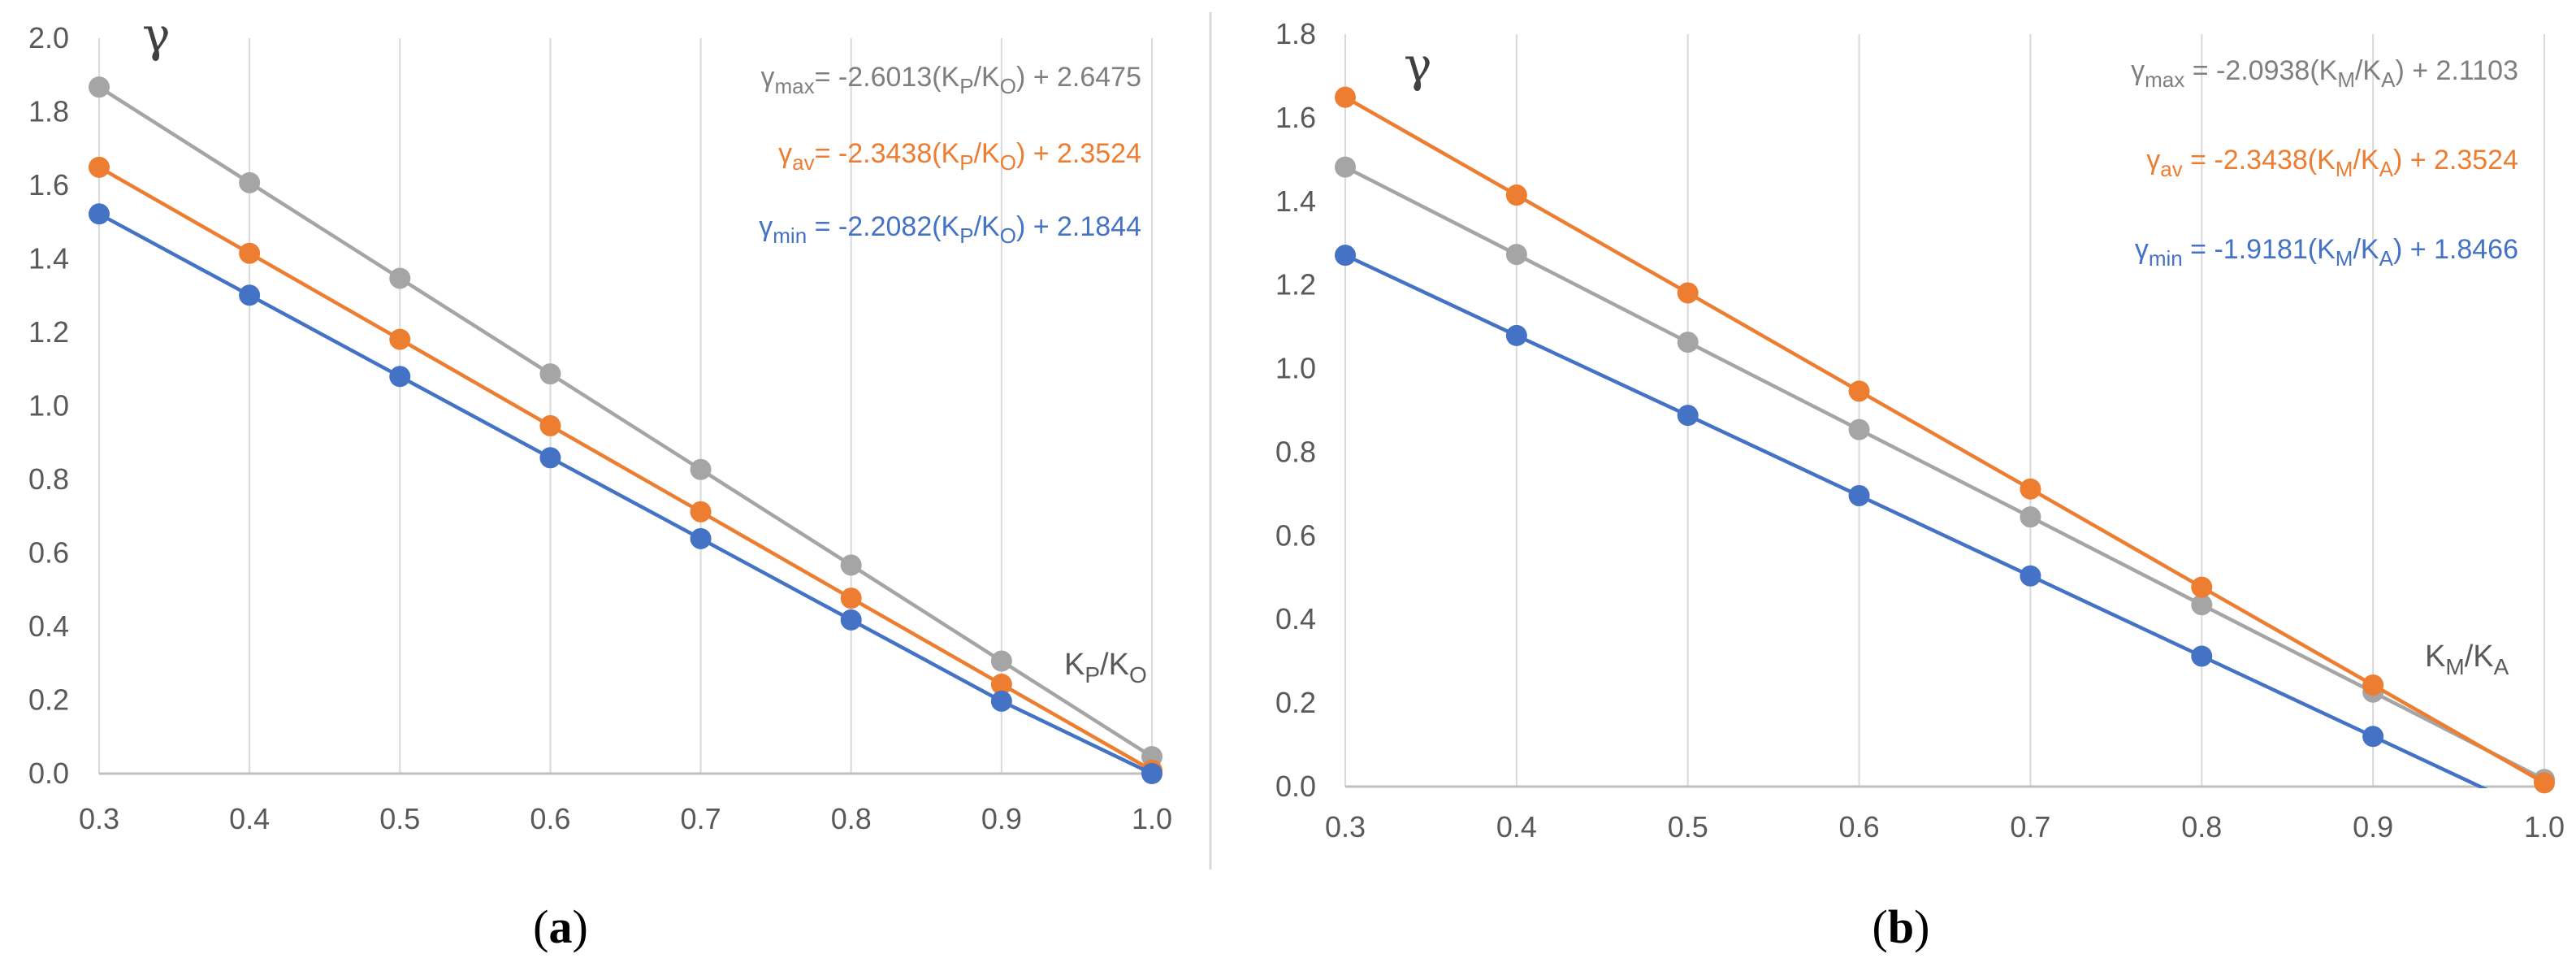 The height and width of the screenshot is (980, 2576). Describe the element at coordinates (1688, 826) in the screenshot. I see `x-tick-label: 0.5` at that location.